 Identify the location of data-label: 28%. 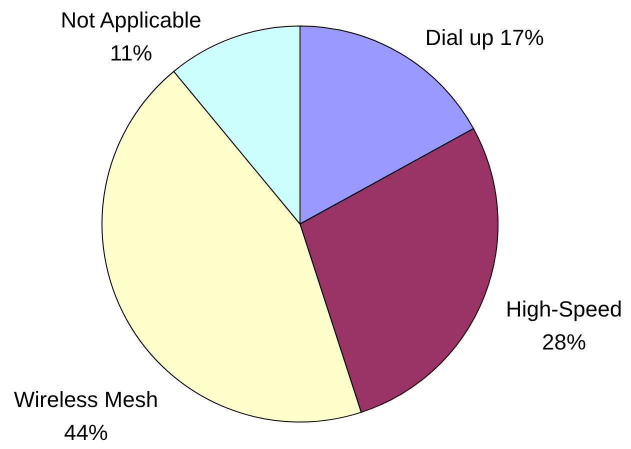
(564, 341).